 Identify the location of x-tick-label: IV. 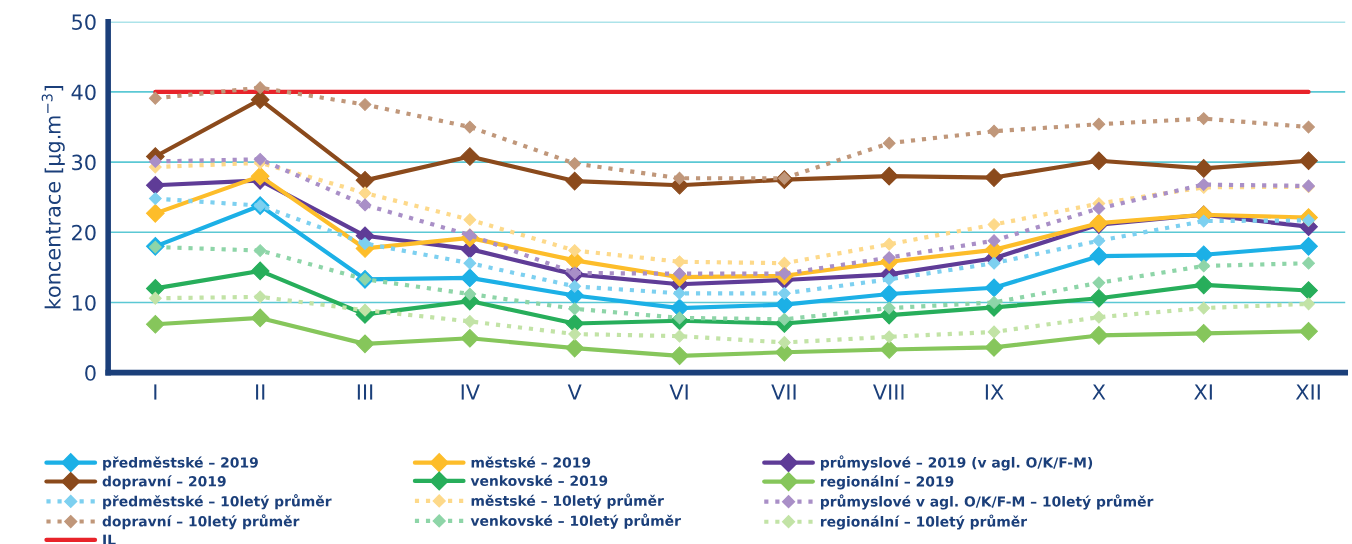
(470, 392).